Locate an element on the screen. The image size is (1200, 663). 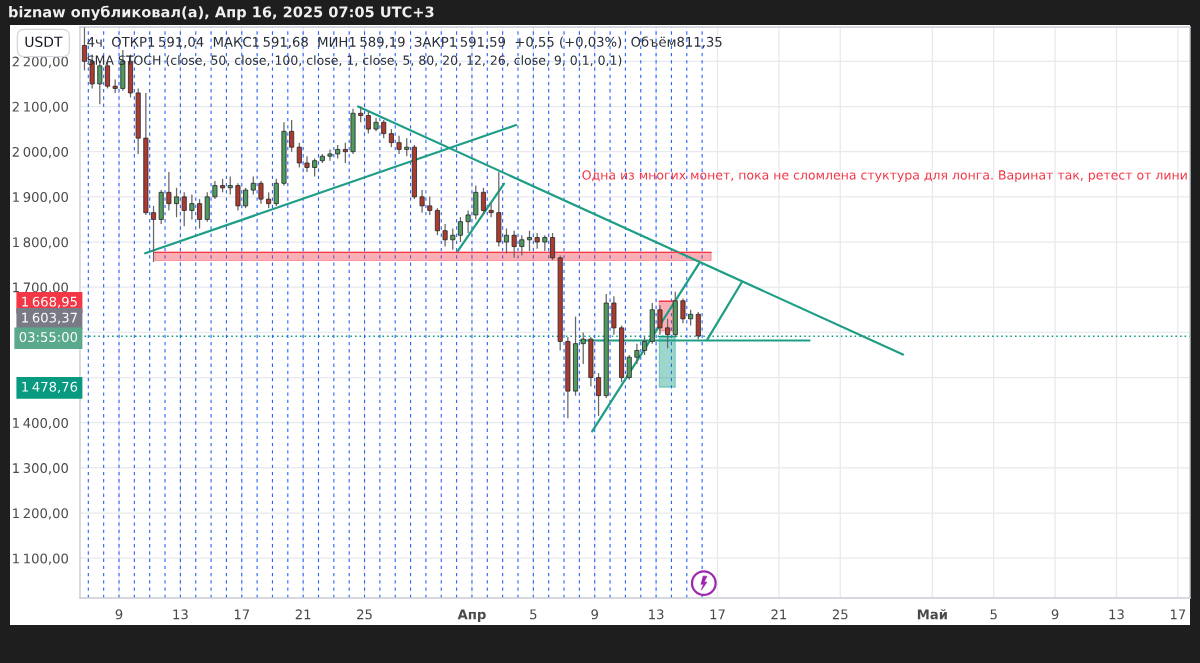
text: 4ч ОТКР1 591,04 МАКС1 591,68 МИН1 589,19 ЗАКР1 591,59 +0,55 (+0,03%) Объём811,35 is located at coordinates (404, 42).